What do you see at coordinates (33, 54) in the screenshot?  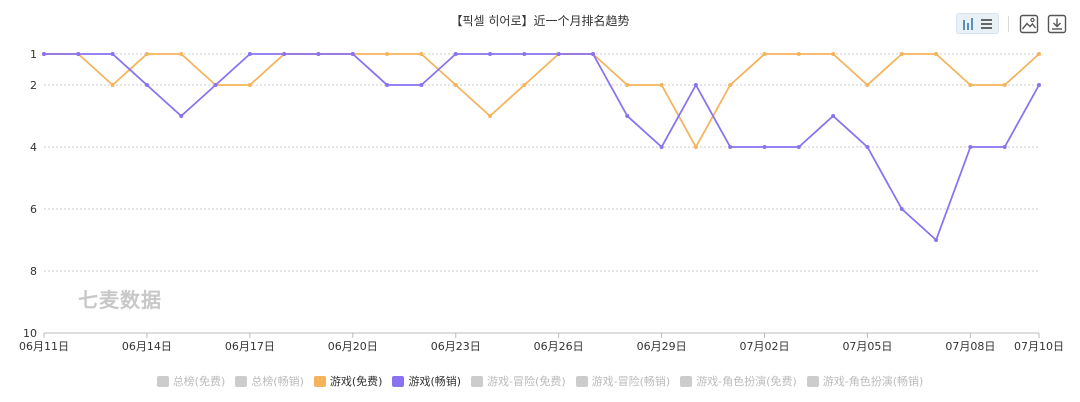 I see `y-tick-label: 1` at bounding box center [33, 54].